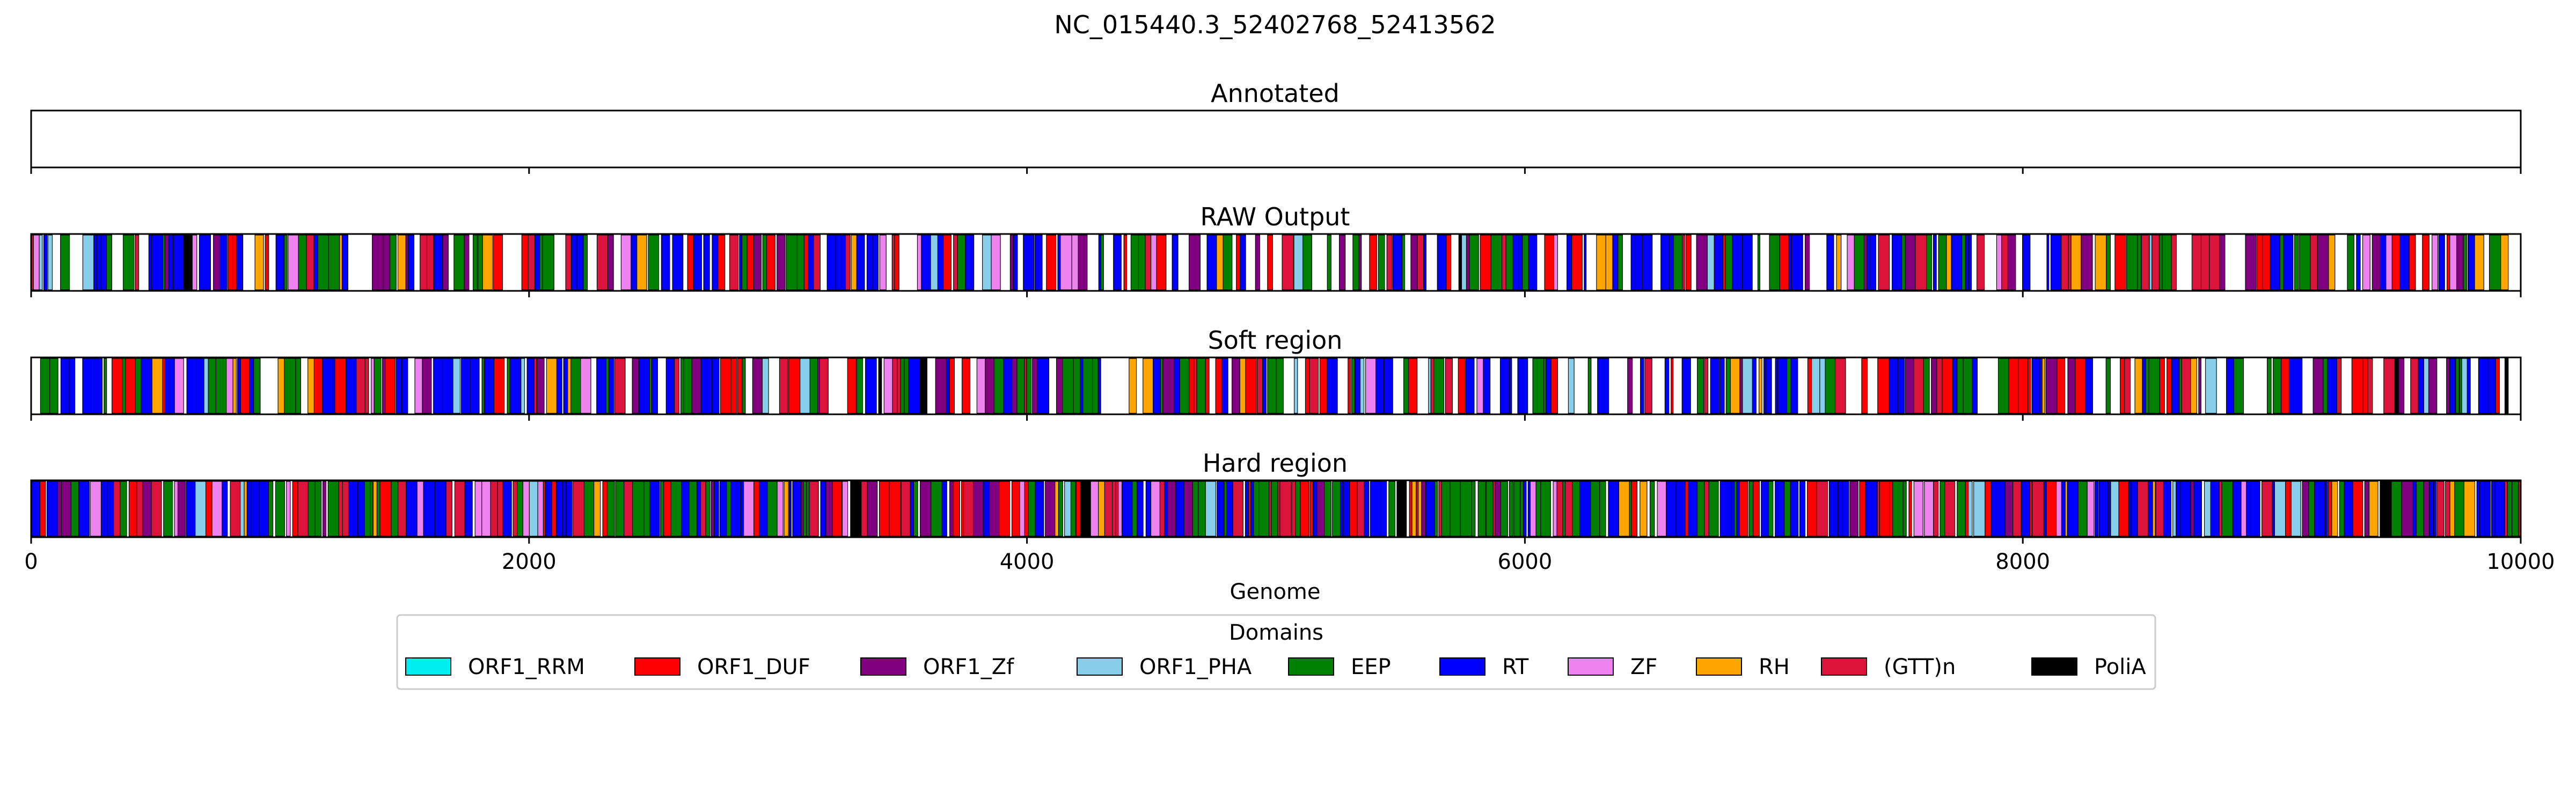  I want to click on panel-frame, so click(1276, 508).